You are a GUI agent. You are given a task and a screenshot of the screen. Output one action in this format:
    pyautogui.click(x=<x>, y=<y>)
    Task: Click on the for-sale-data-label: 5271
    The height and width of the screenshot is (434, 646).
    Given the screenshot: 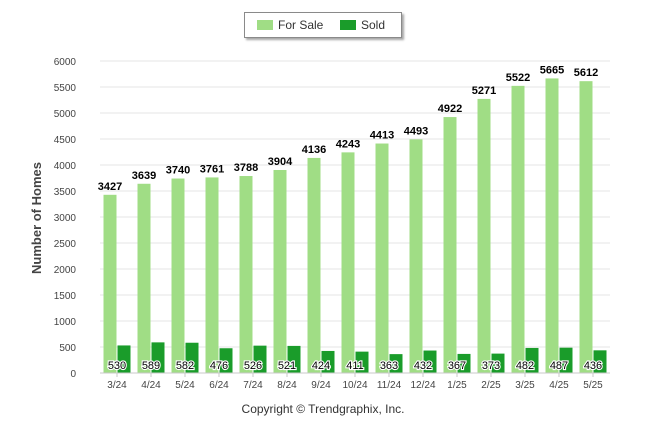 What is the action you would take?
    pyautogui.click(x=484, y=91)
    